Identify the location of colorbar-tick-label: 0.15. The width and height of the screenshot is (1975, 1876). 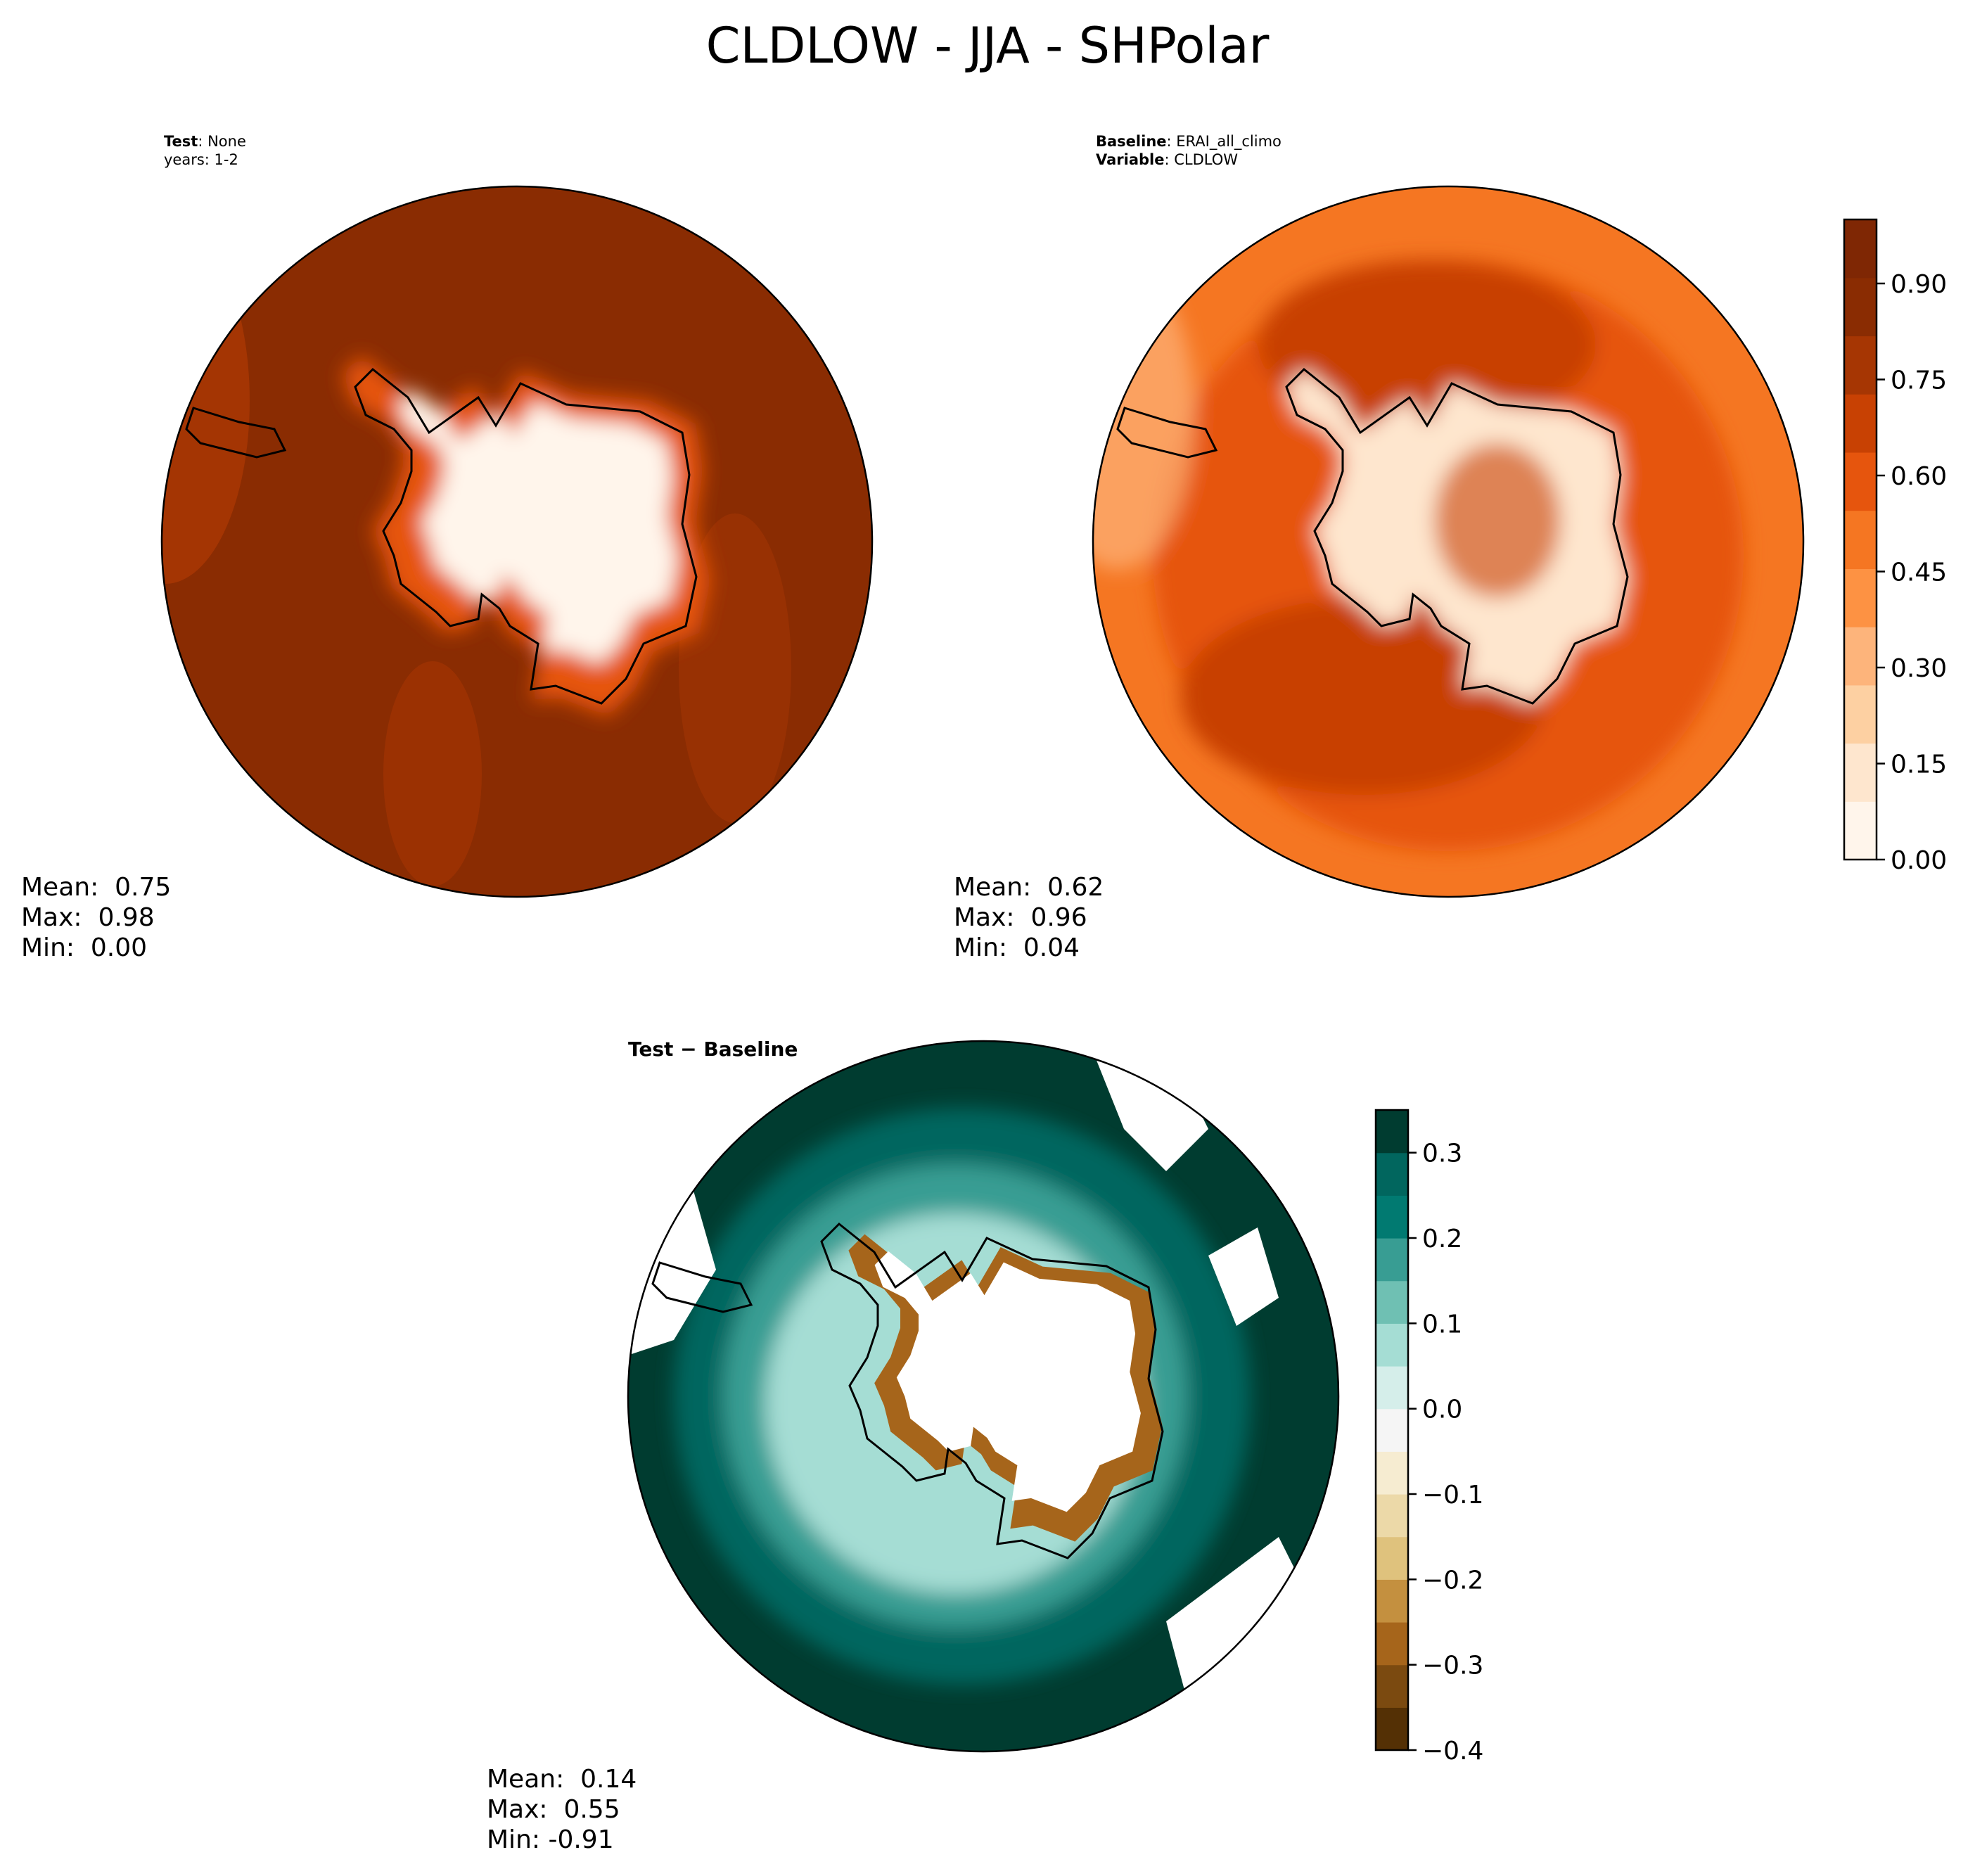
(1919, 765).